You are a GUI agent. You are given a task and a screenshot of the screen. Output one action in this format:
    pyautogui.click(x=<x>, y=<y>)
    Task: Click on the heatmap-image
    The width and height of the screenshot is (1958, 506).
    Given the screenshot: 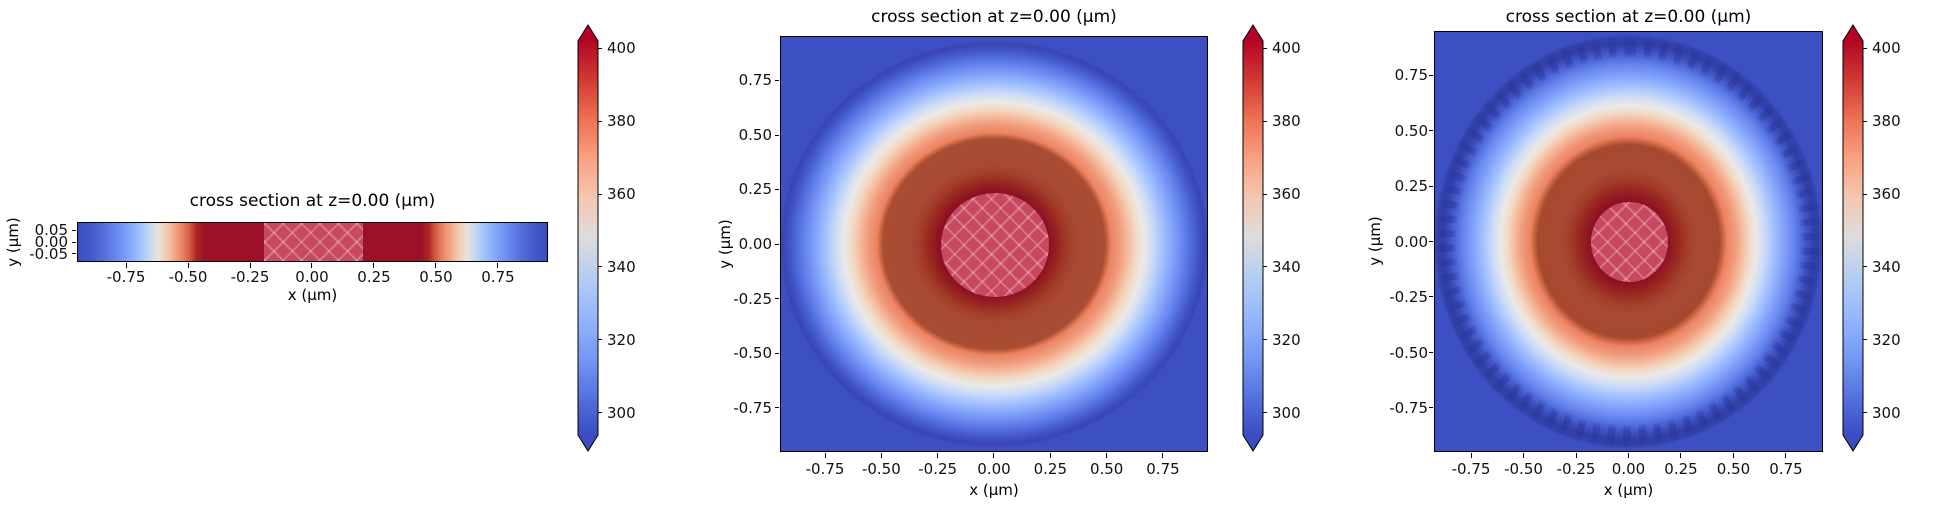 What is the action you would take?
    pyautogui.click(x=312, y=242)
    